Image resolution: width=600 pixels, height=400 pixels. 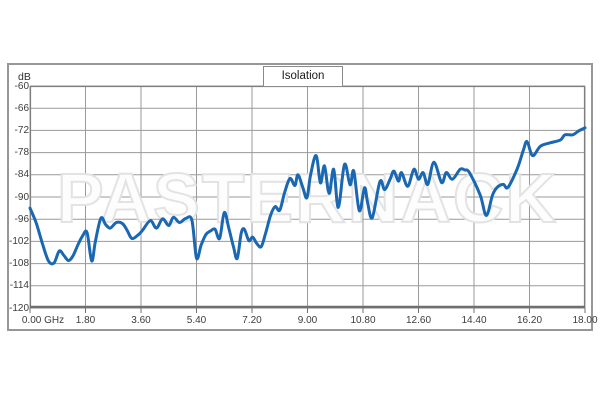 I want to click on y-tick-label: -120, so click(x=18, y=308).